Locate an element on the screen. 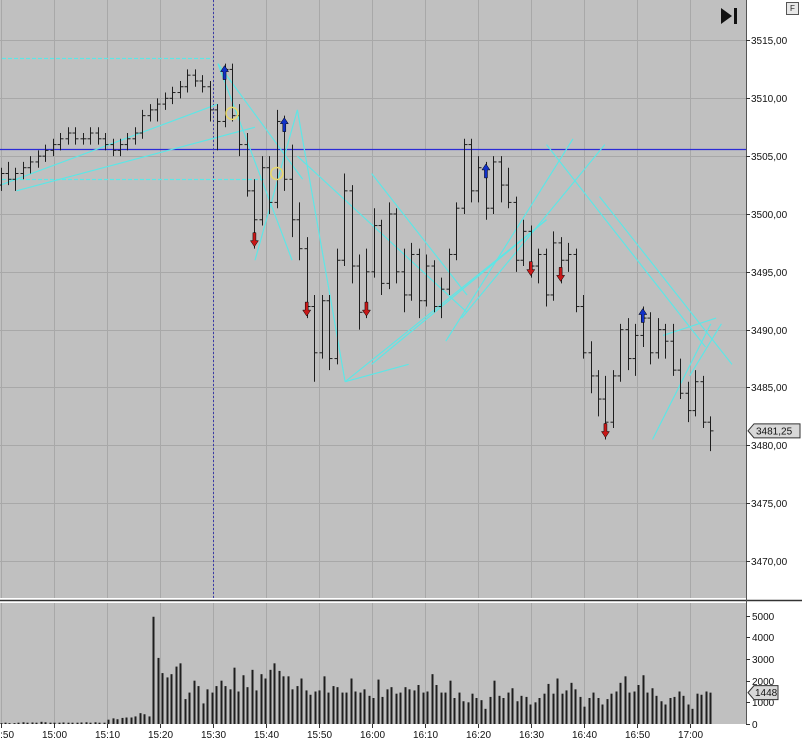 The height and width of the screenshot is (750, 802). time-tick-label: 16:10 is located at coordinates (425, 735).